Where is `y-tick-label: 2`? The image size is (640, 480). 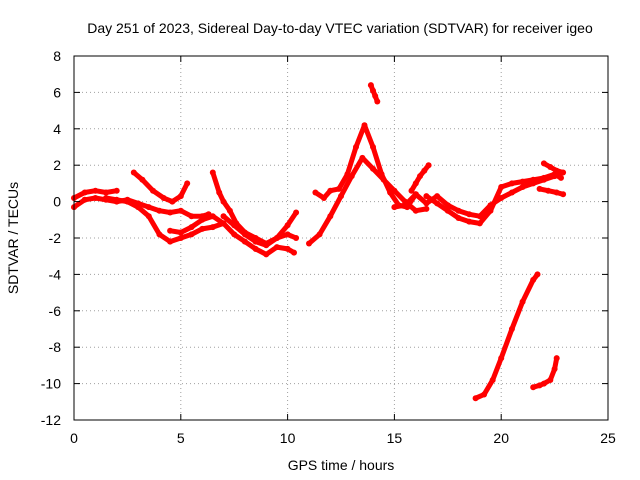
y-tick-label: 2 is located at coordinates (57, 165).